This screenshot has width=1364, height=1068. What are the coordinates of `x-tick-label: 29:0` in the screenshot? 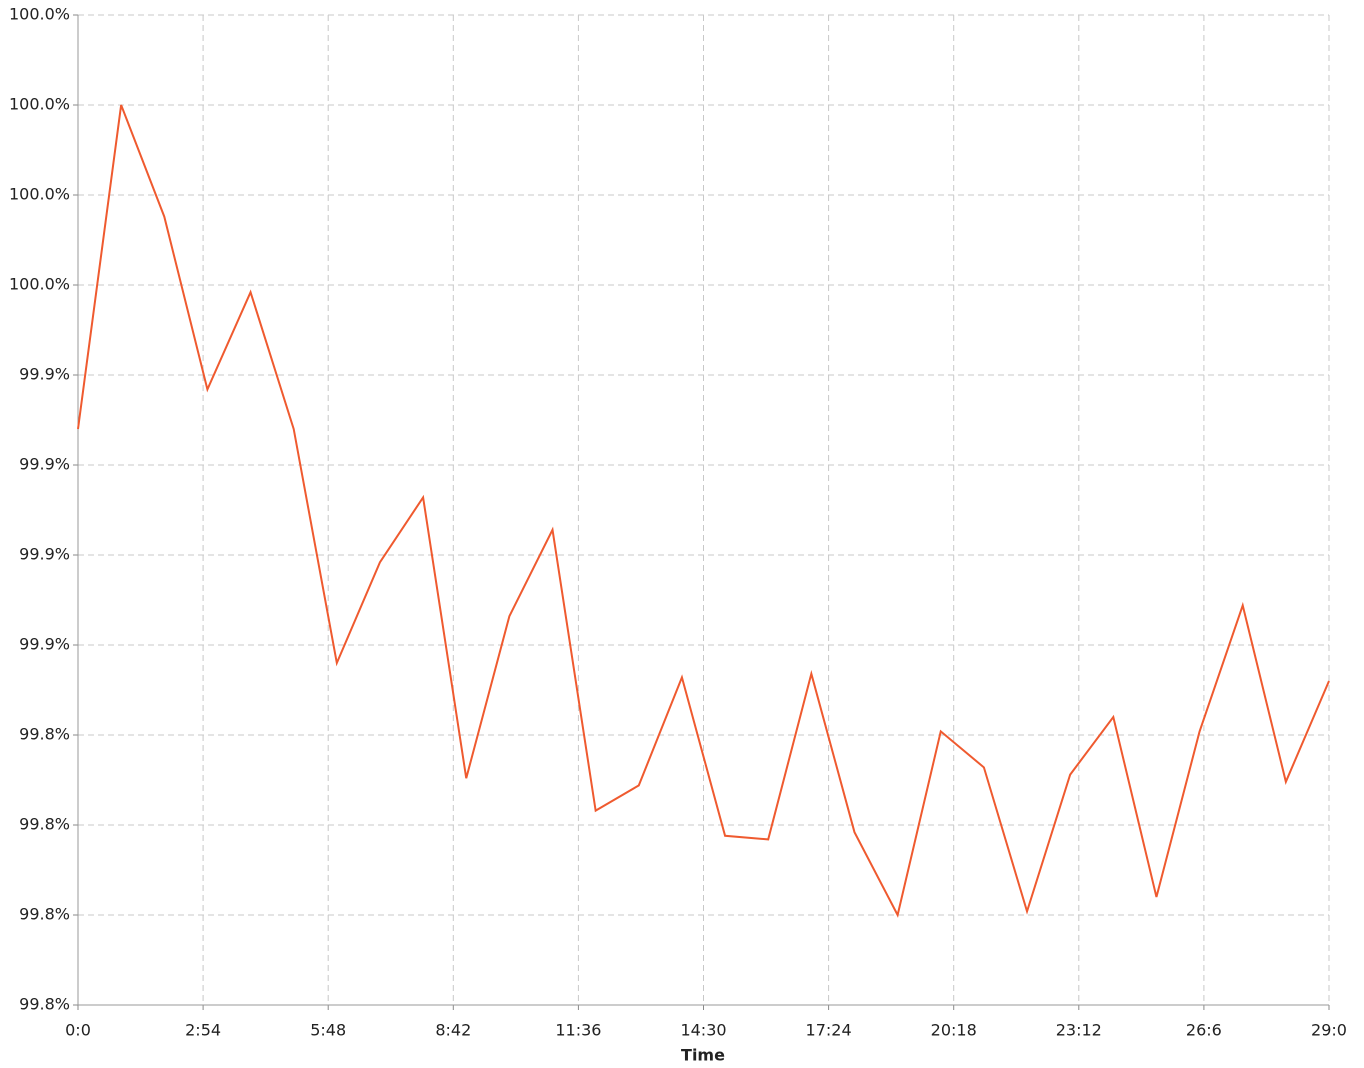 It's located at (1329, 1030).